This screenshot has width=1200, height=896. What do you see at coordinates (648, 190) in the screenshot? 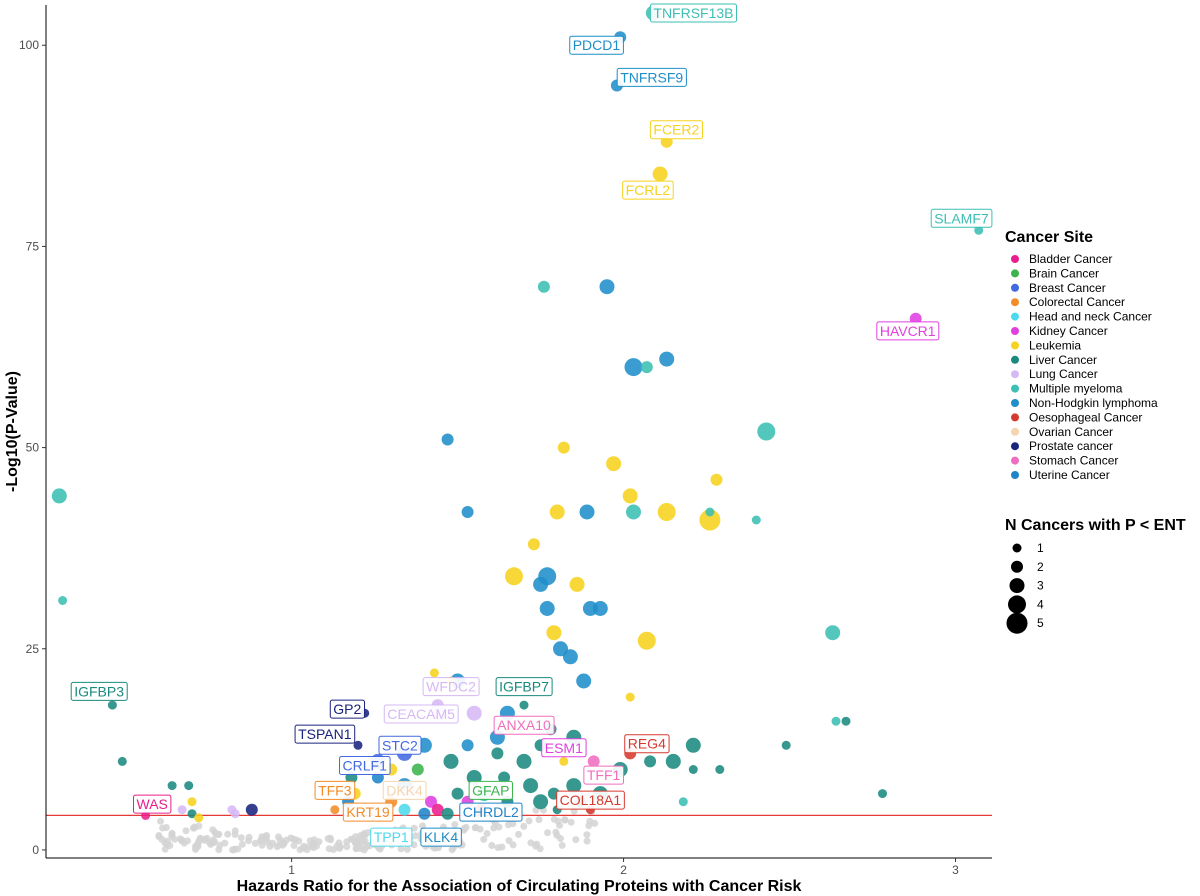
I see `gene-label: FCRL2` at bounding box center [648, 190].